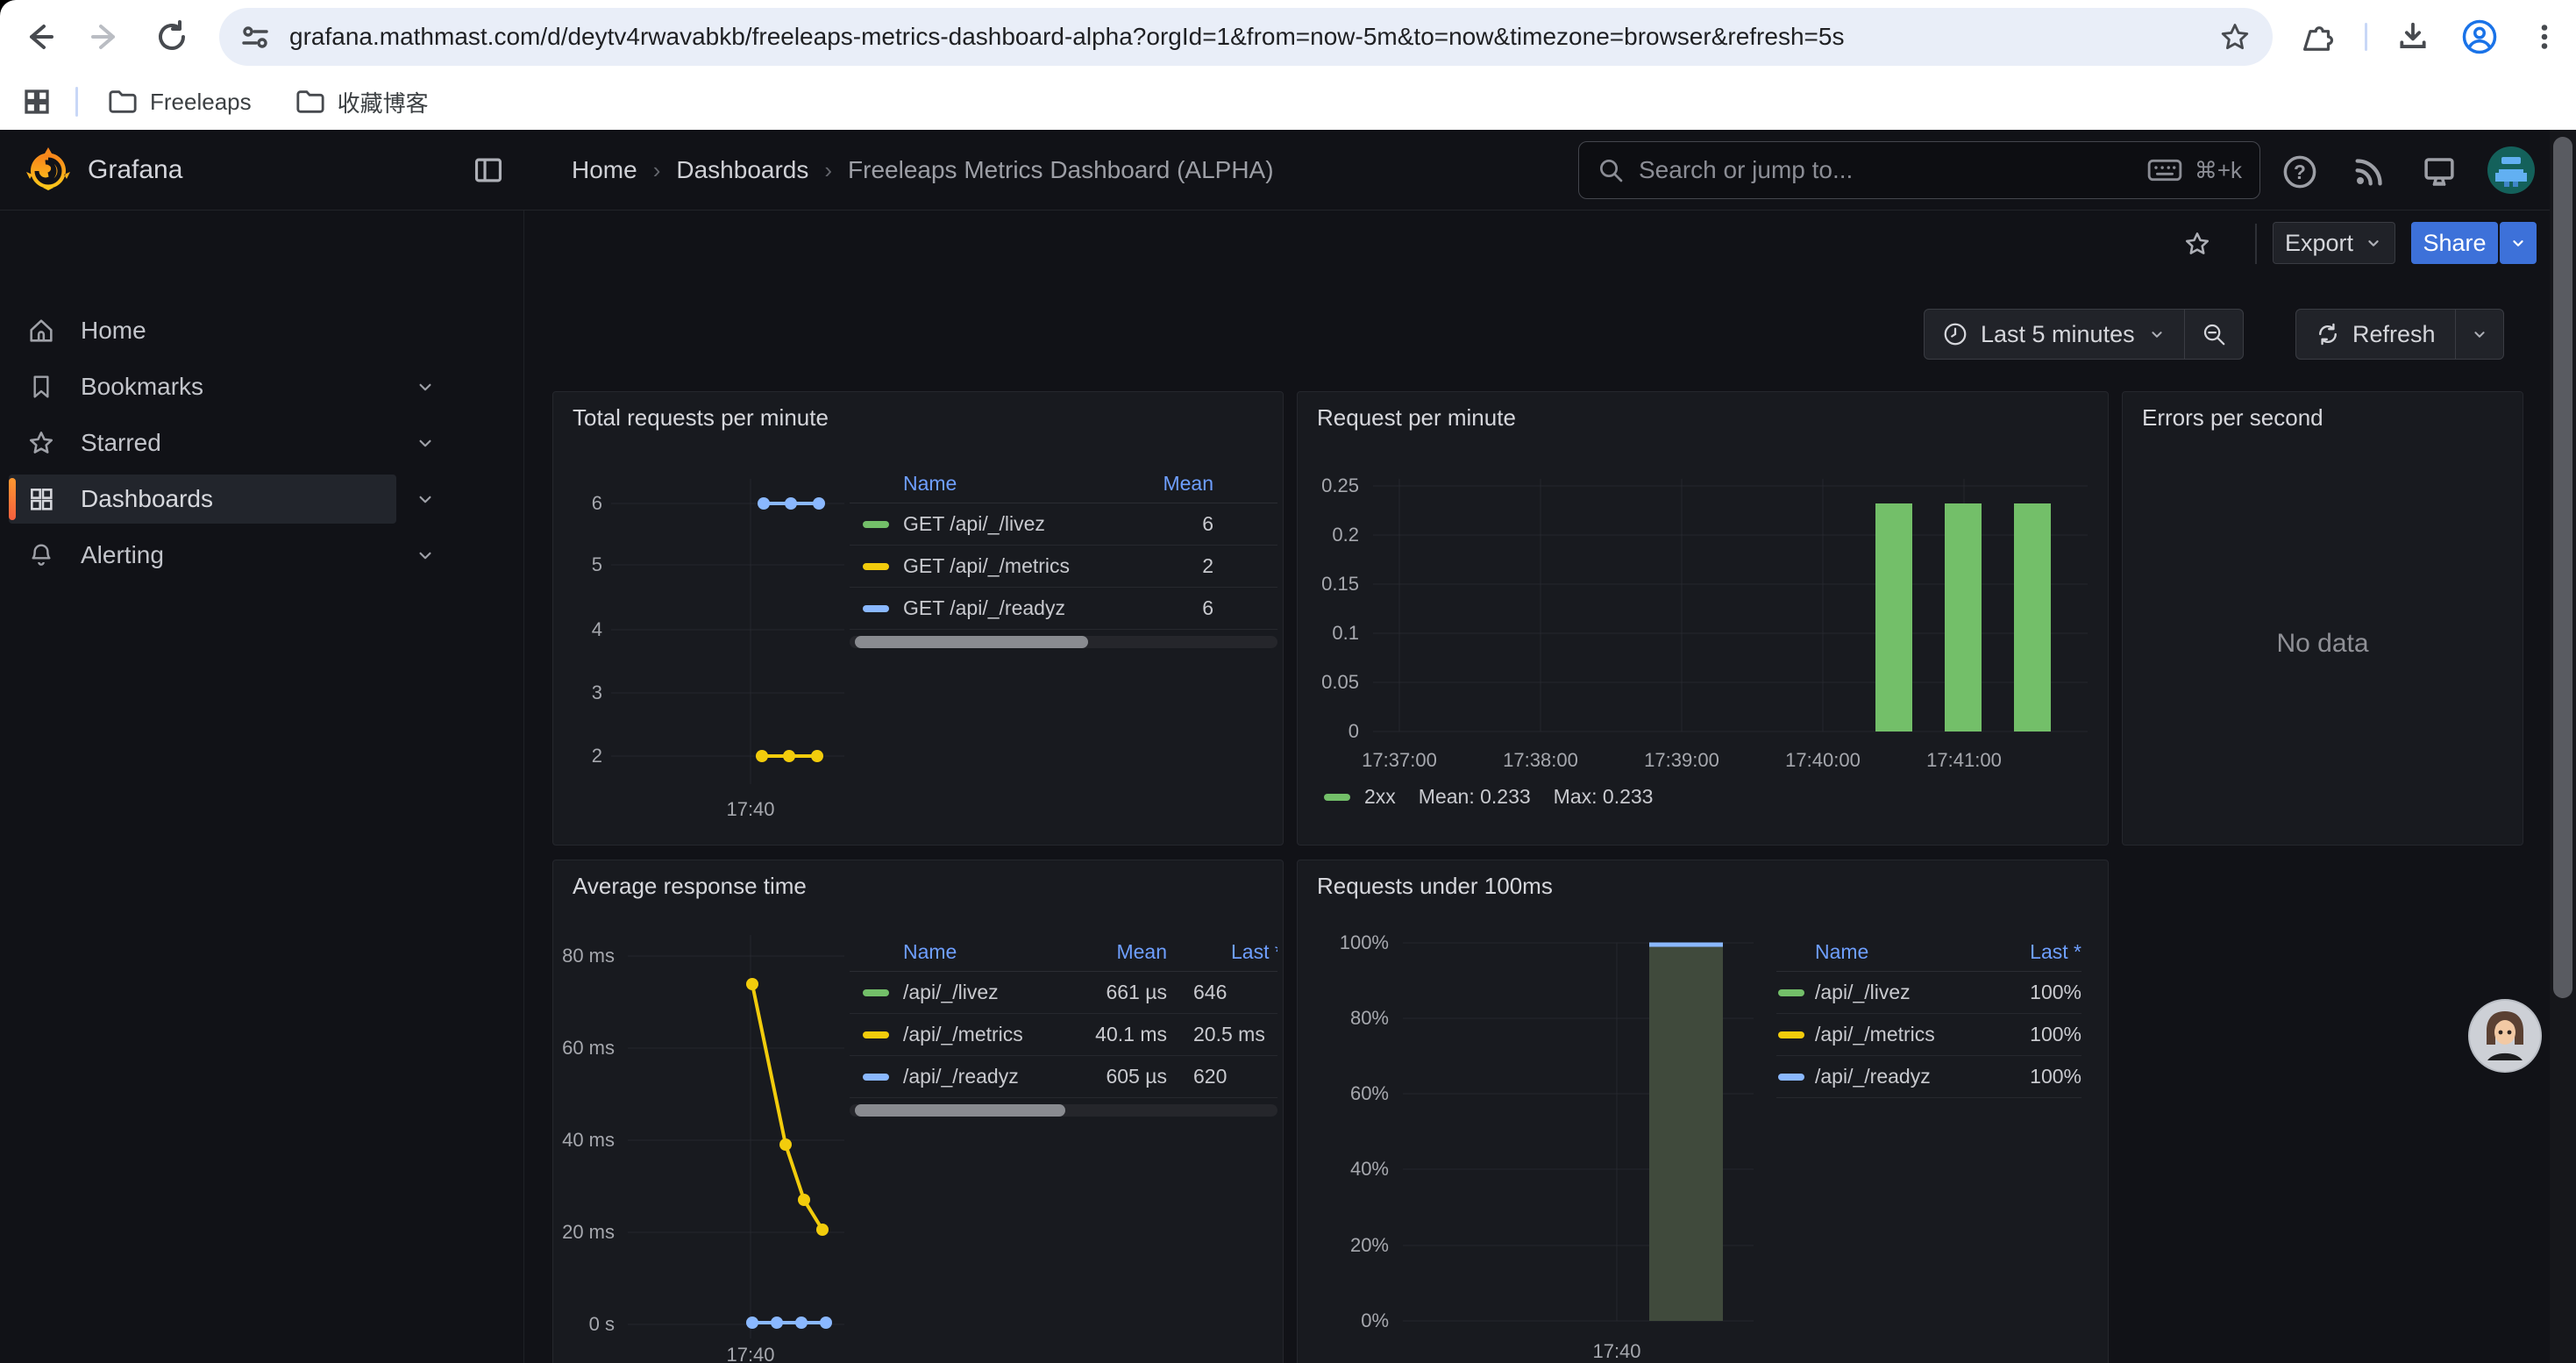 This screenshot has width=2576, height=1363. What do you see at coordinates (1063, 1035) in the screenshot?
I see `legend-row: /api/_/metrics 40.1 ms 20.5 ms` at bounding box center [1063, 1035].